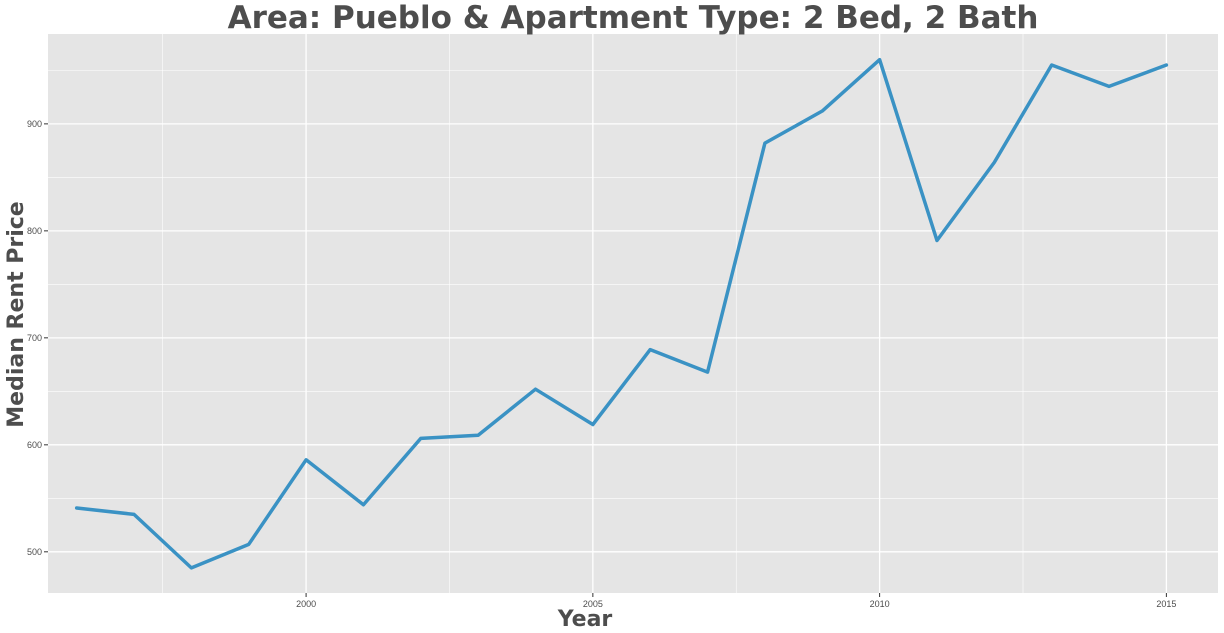 The height and width of the screenshot is (633, 1224). What do you see at coordinates (306, 604) in the screenshot?
I see `x-tick-label: 2000` at bounding box center [306, 604].